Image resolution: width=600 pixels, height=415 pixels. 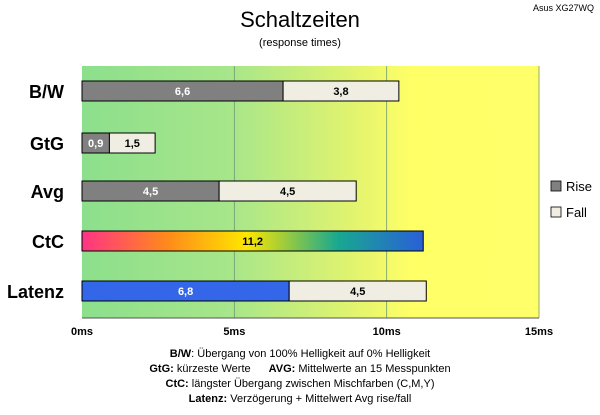 I want to click on corner-label: Asus XG27WQ, so click(x=563, y=8).